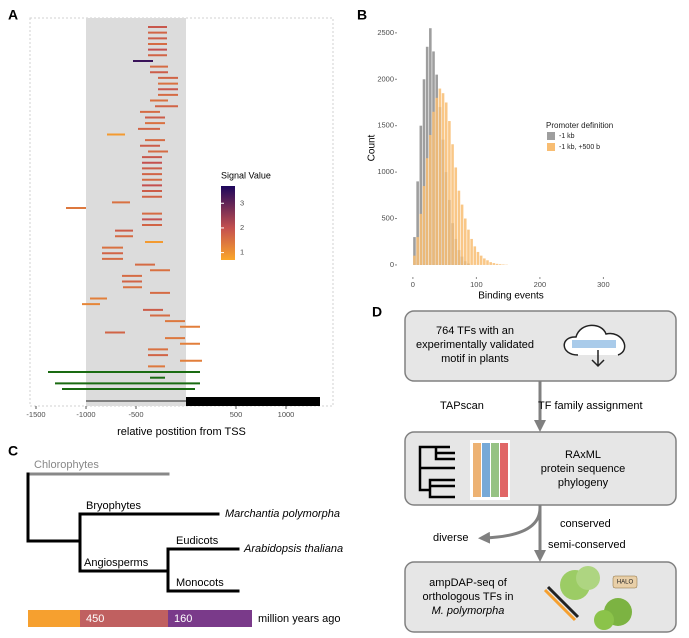 Image resolution: width=689 pixels, height=638 pixels. Describe the element at coordinates (468, 611) in the screenshot. I see `box-text: M. polymorpha` at that location.